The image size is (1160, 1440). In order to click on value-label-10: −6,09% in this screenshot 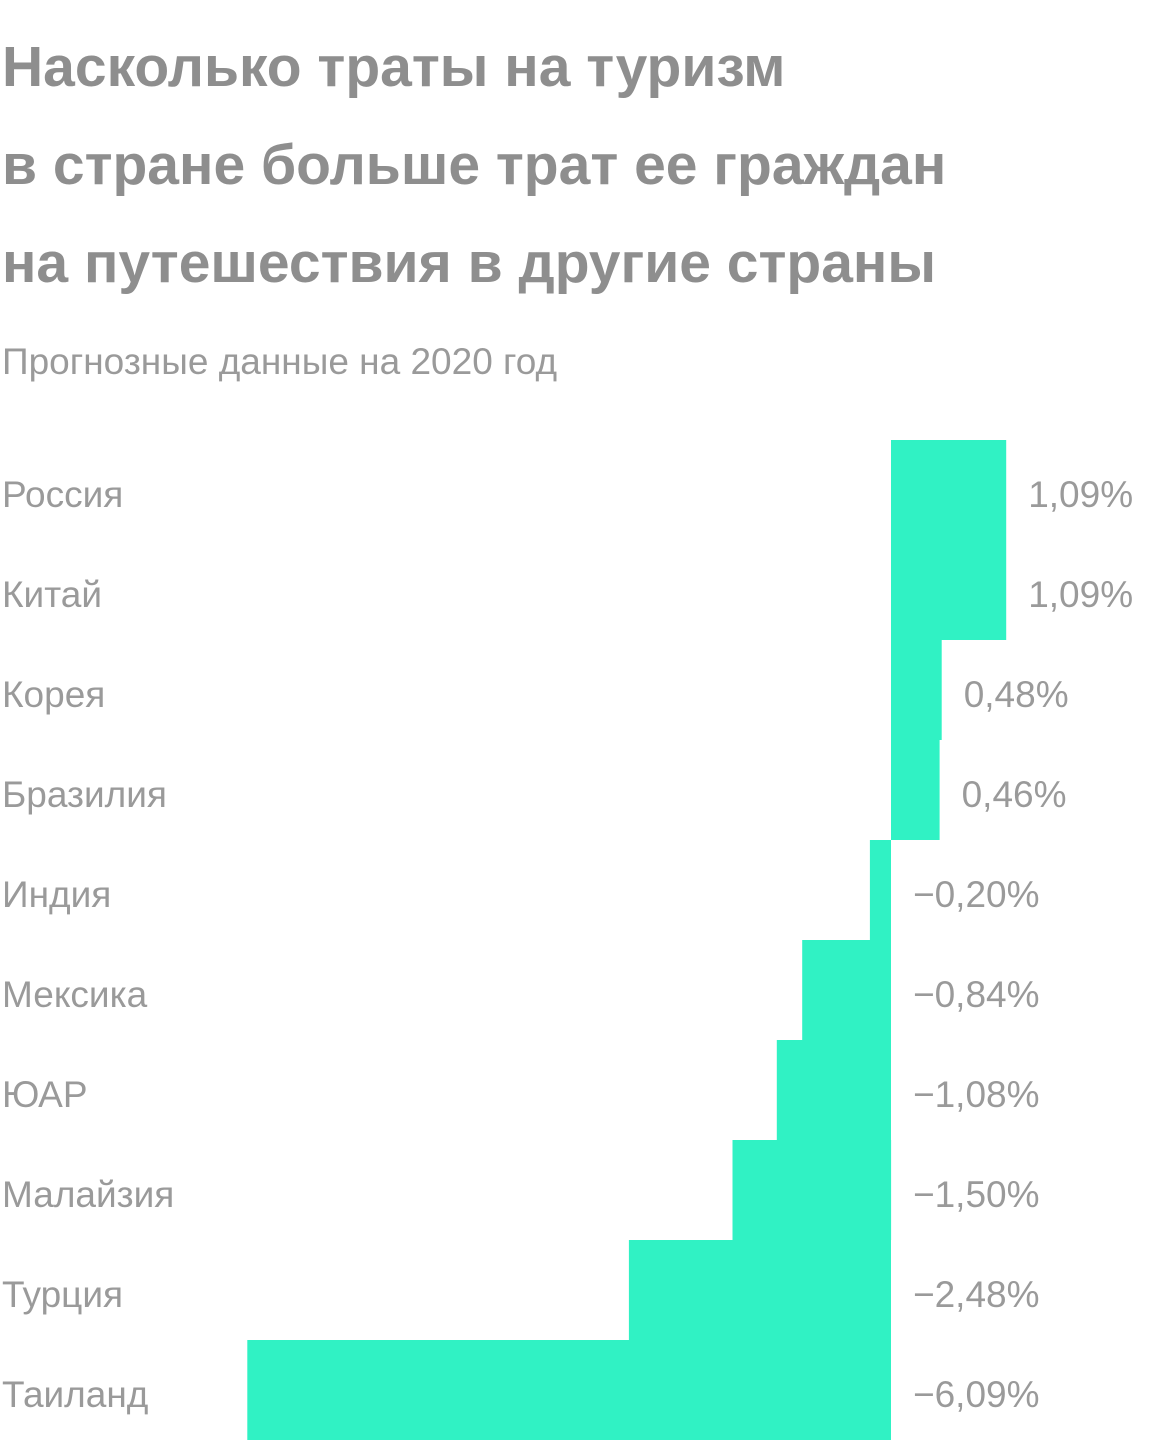, I will do `click(976, 1394)`.